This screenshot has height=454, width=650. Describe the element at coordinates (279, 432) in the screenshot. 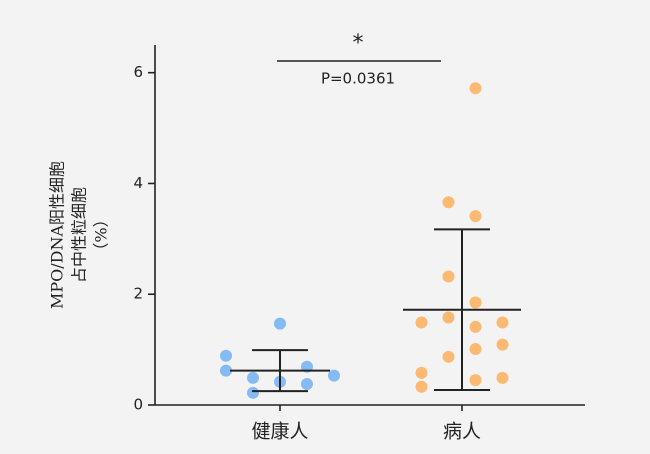

I see `x-tick-label: 健康人` at that location.